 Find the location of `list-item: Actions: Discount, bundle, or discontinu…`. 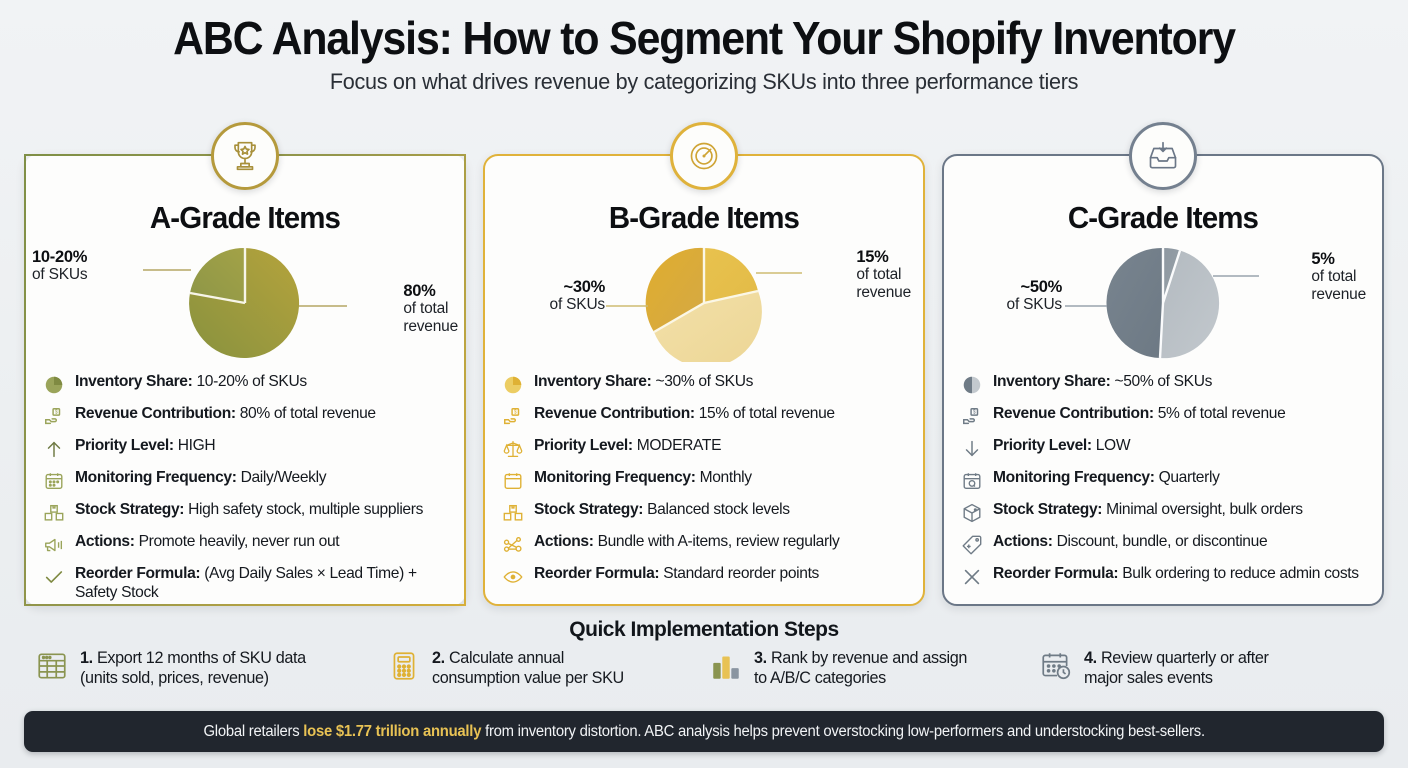

list-item: Actions: Discount, bundle, or discontinu… is located at coordinates (1164, 544).